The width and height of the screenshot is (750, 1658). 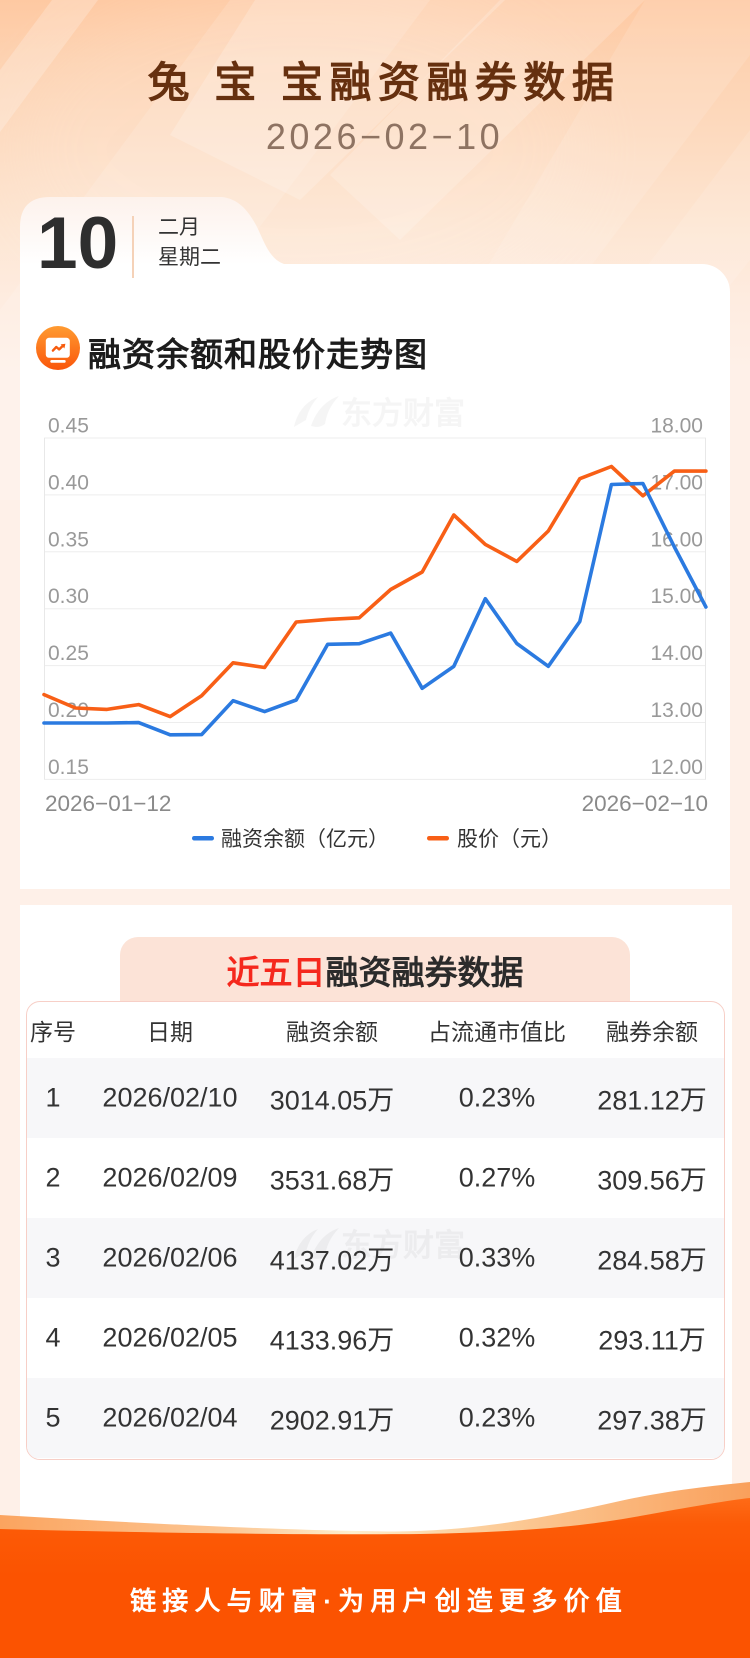 What do you see at coordinates (108, 803) in the screenshot?
I see `svg-text: 2026−01−12` at bounding box center [108, 803].